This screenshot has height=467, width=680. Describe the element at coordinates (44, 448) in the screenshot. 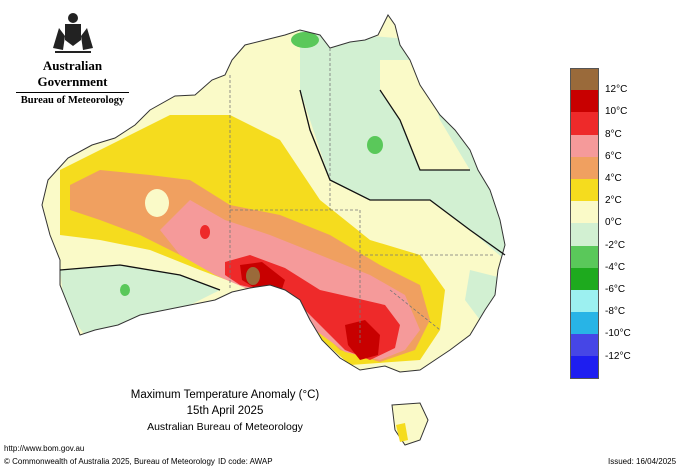

I see `footer-url: http://www.bom.gov.au` at that location.